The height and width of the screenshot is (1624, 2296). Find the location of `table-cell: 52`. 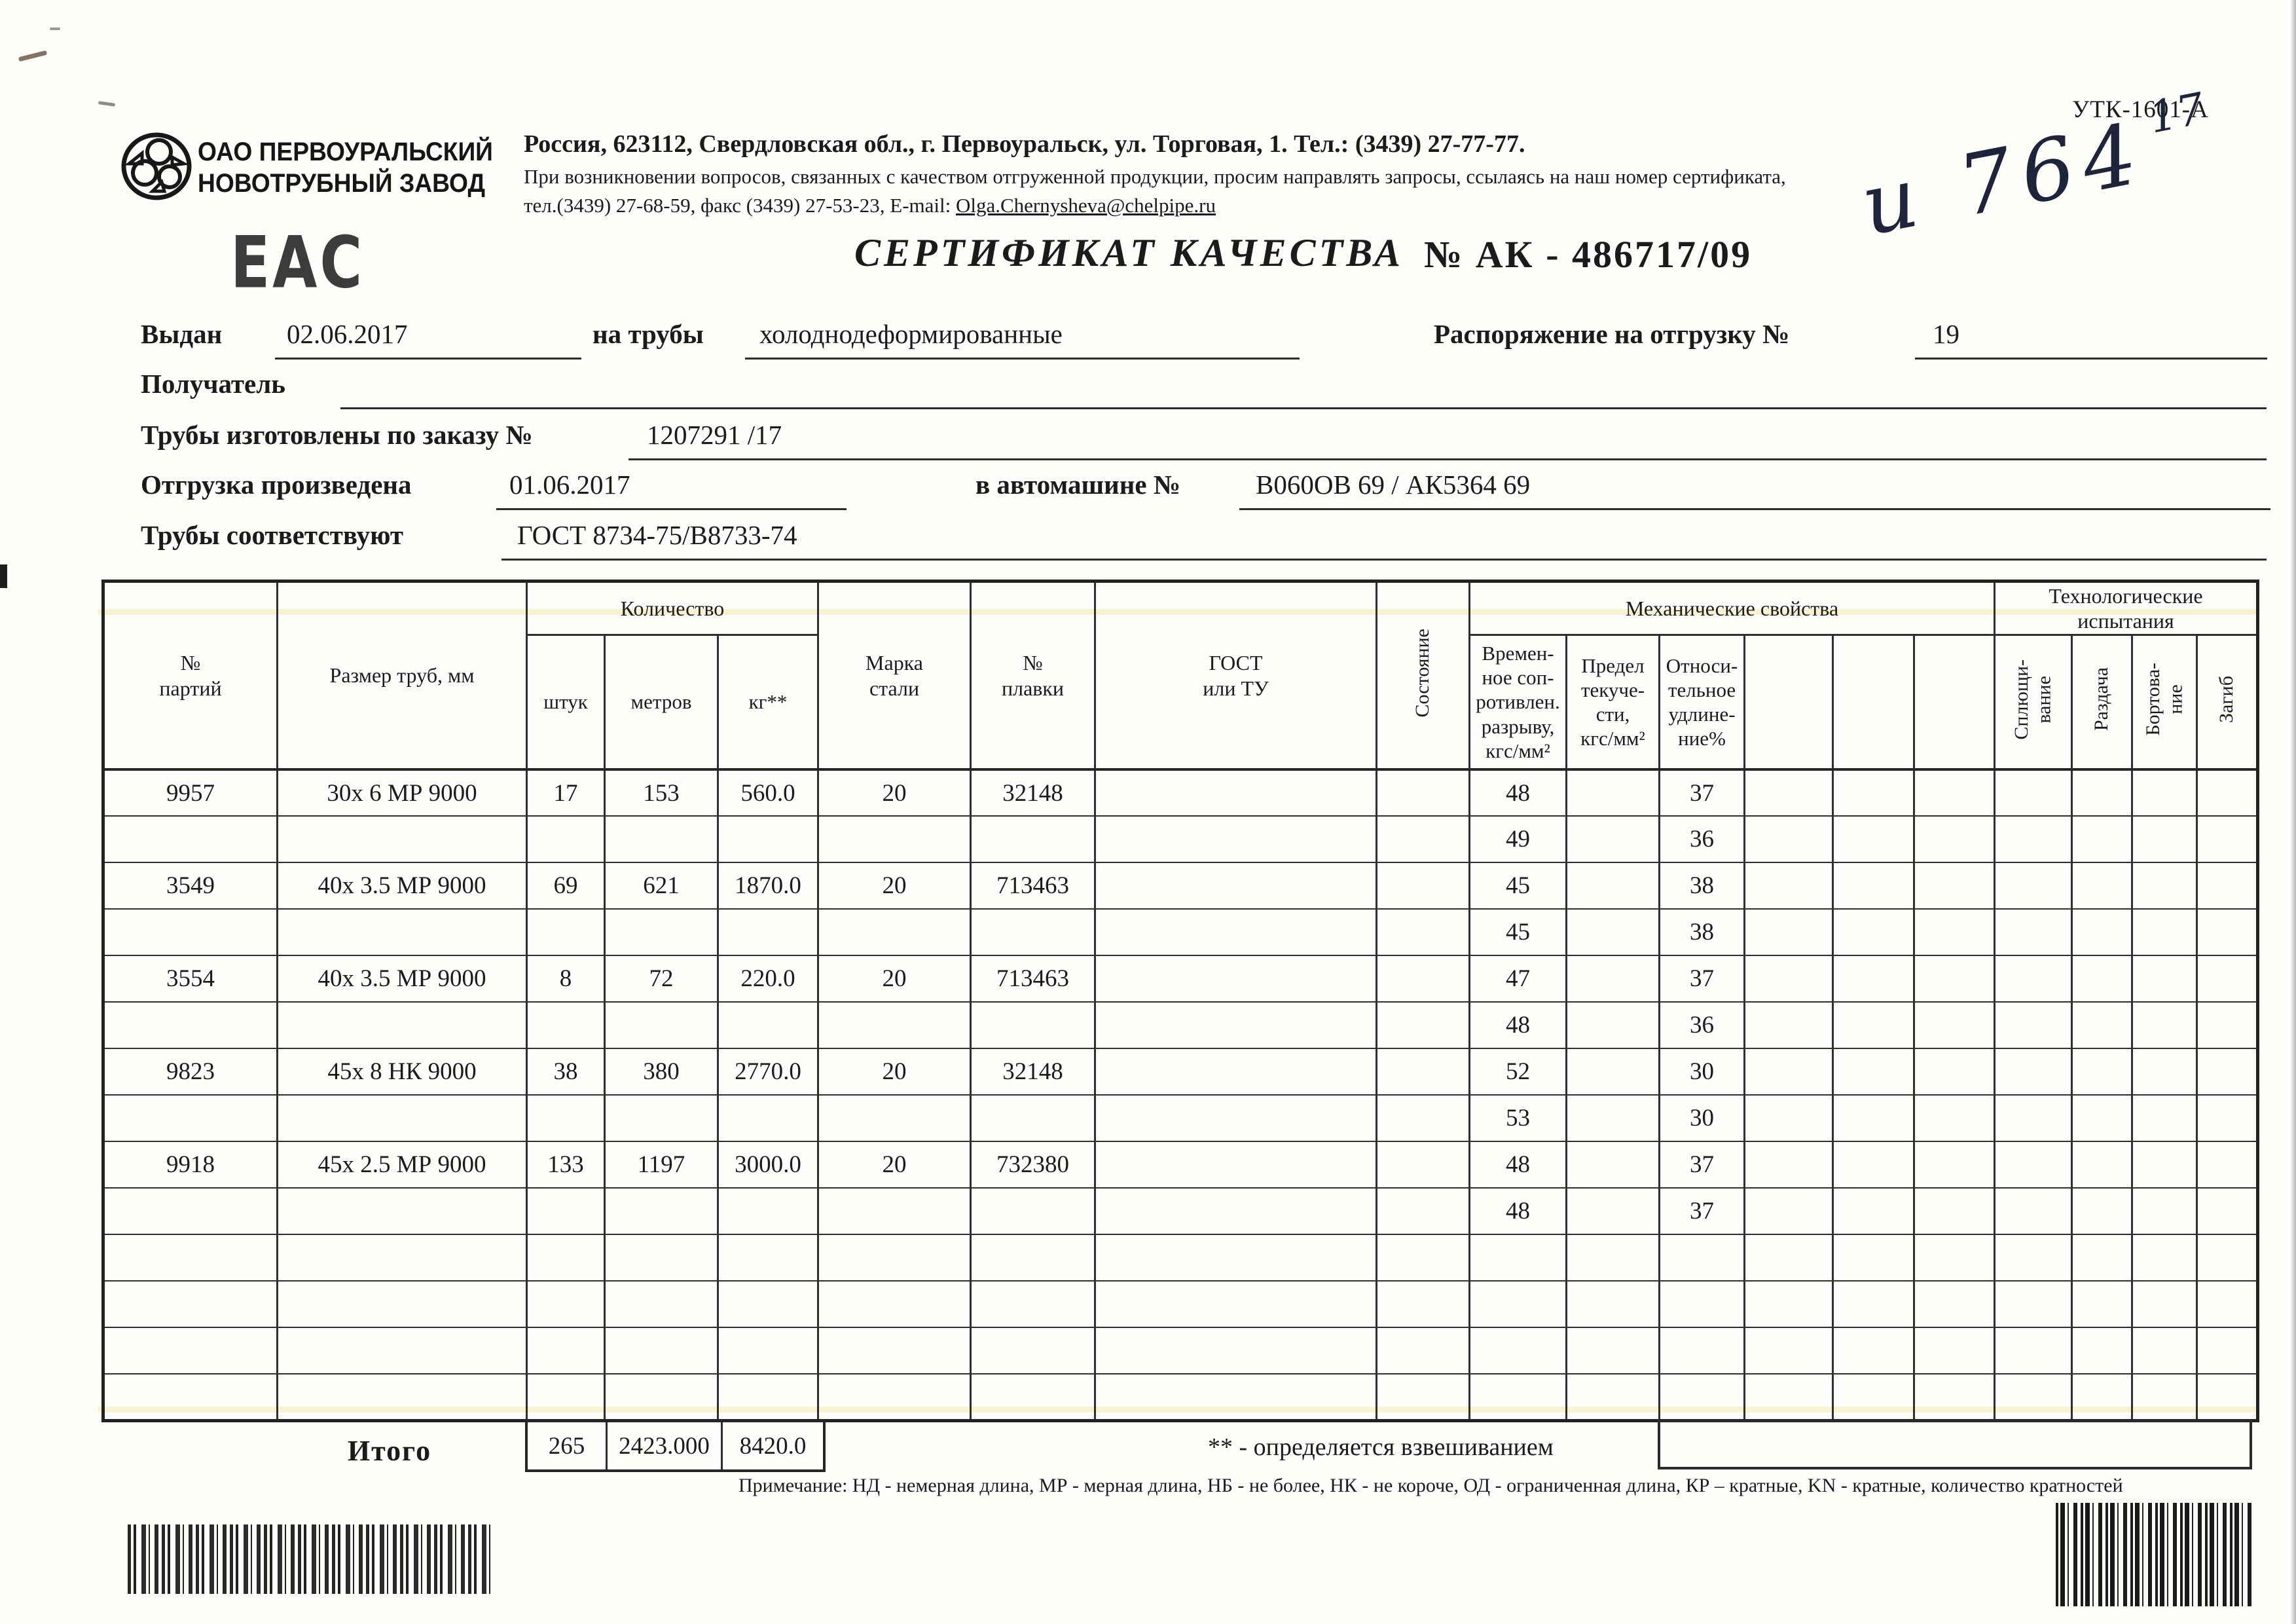

table-cell: 52 is located at coordinates (1518, 1072).